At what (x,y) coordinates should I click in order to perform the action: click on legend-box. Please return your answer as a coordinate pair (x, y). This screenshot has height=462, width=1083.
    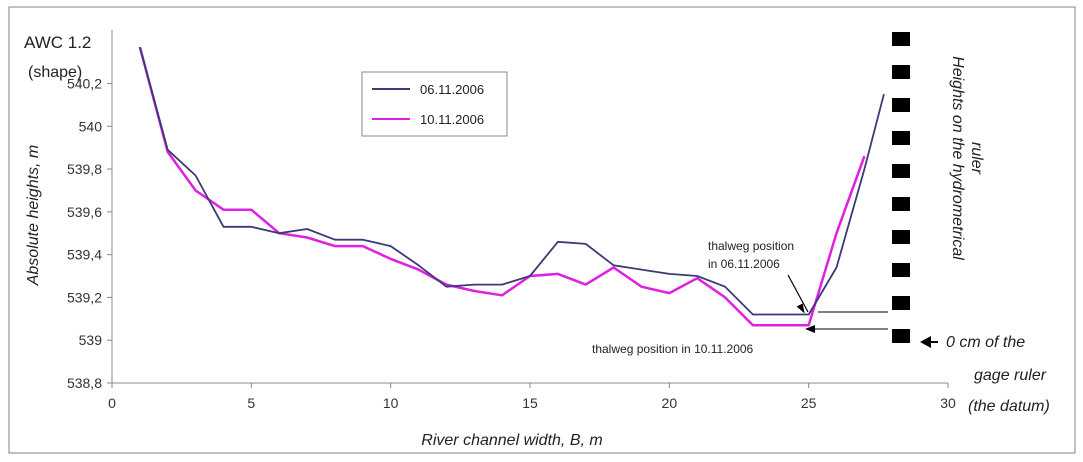
    Looking at the image, I should click on (434, 104).